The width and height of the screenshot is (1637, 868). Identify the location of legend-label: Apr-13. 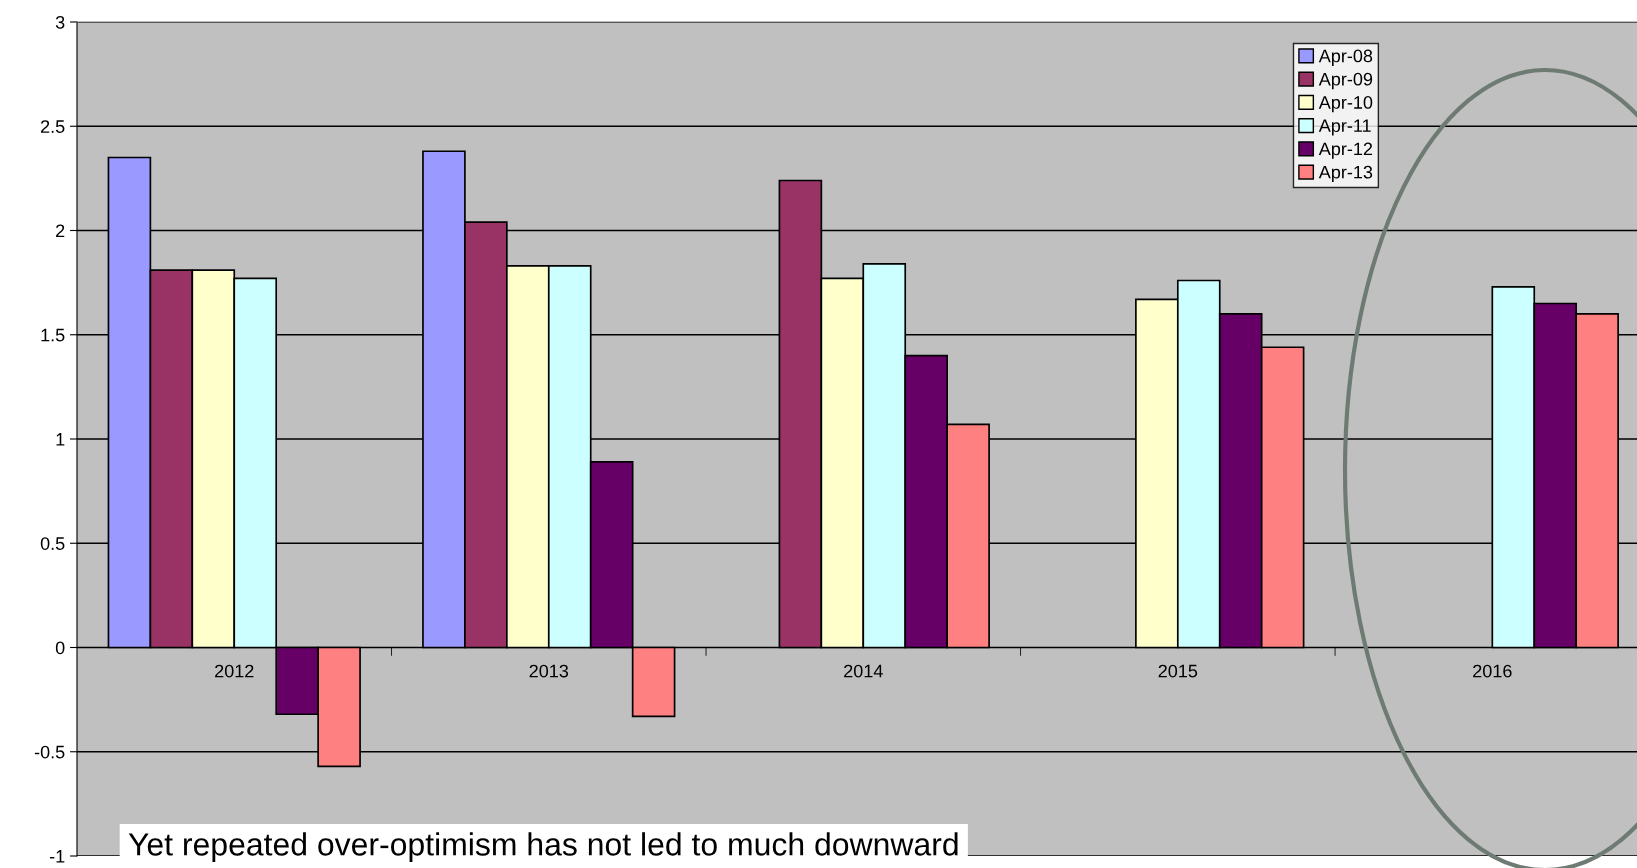
(1345, 174).